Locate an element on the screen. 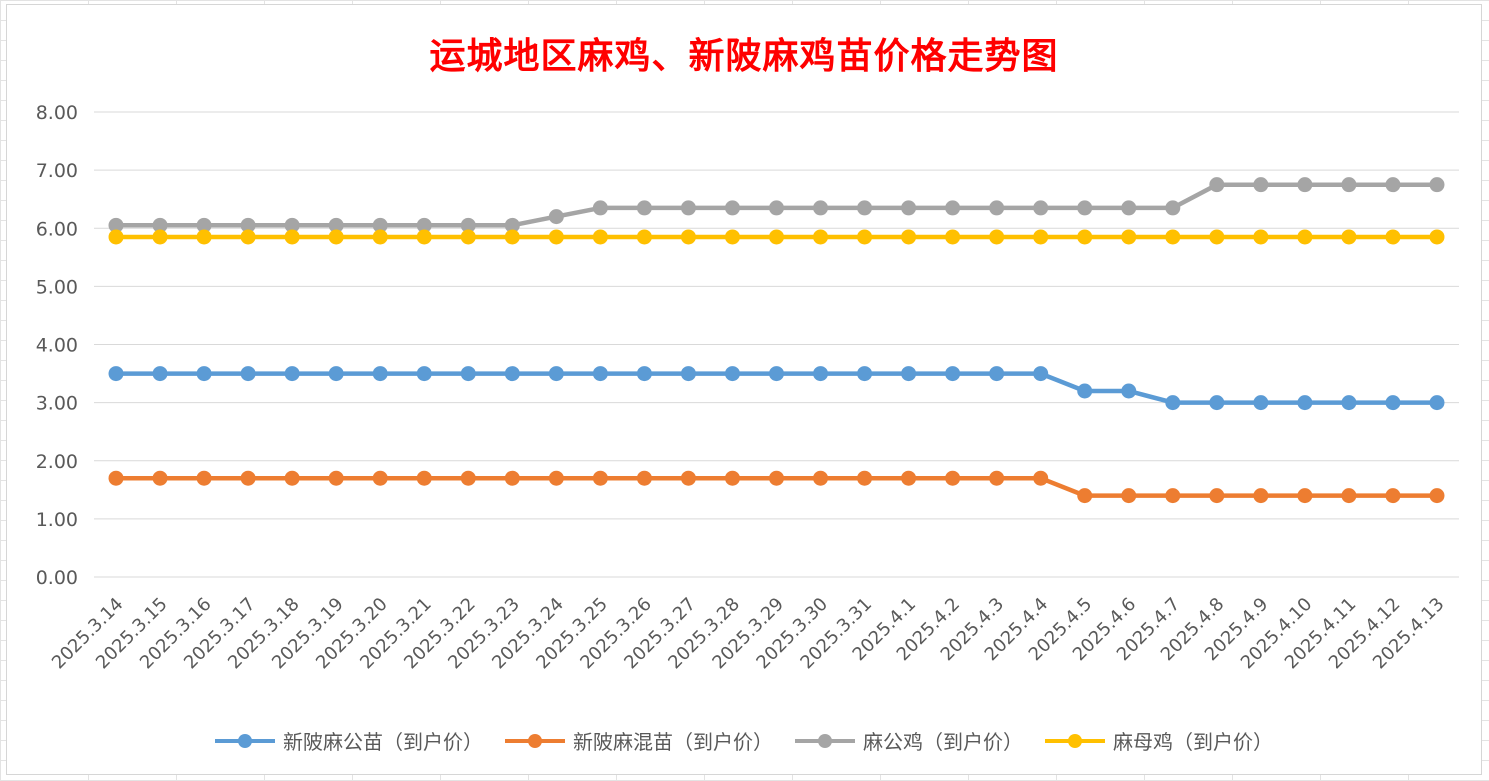 The image size is (1489, 781). legend-item-1: 新陂麻混苗（到户价） is located at coordinates (639, 740).